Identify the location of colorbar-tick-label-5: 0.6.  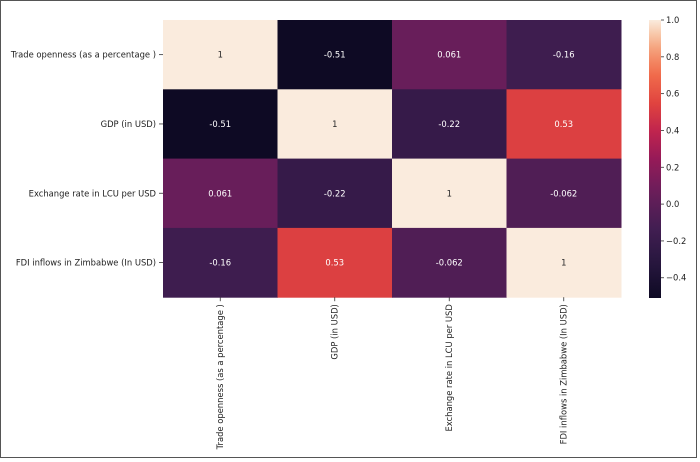
(672, 94).